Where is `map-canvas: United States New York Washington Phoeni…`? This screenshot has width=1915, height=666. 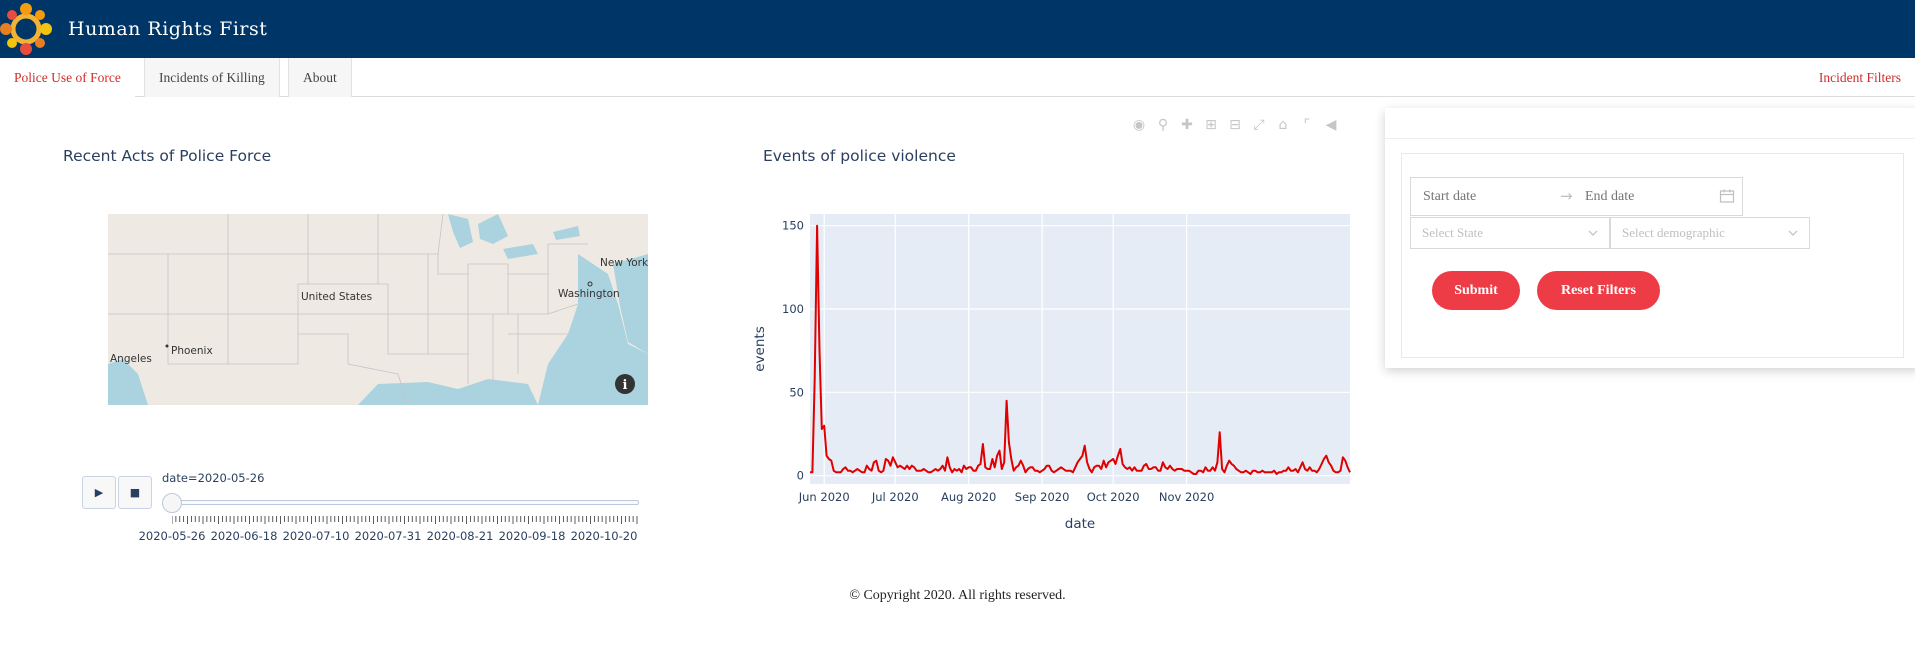
map-canvas: United States New York Washington Phoeni… is located at coordinates (378, 309).